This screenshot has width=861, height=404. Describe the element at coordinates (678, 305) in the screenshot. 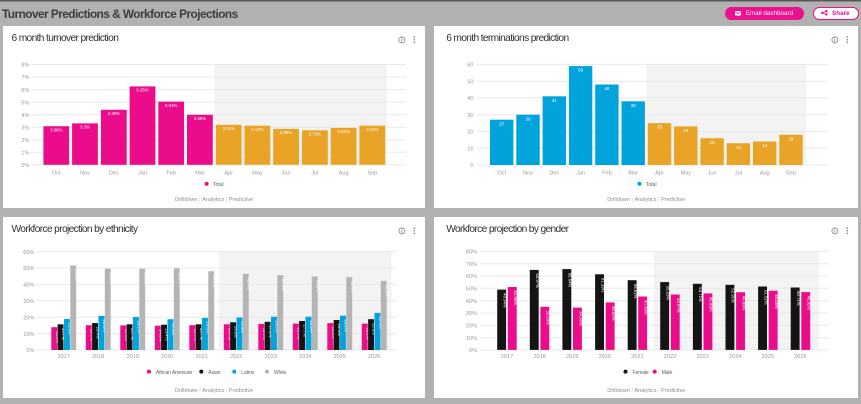

I see `svg-text: 44.97%` at that location.